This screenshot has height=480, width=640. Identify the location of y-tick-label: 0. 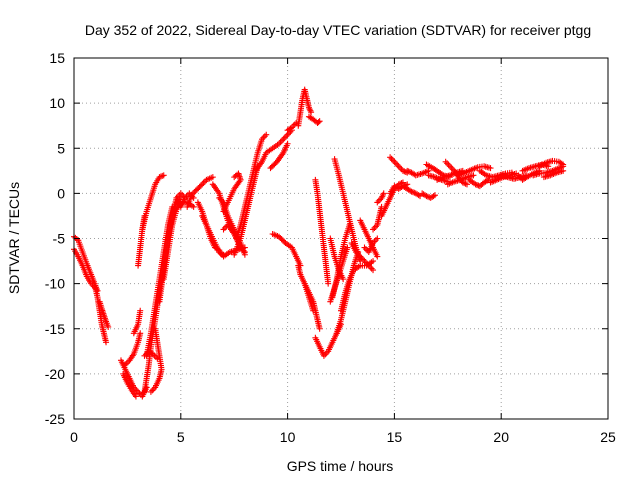
(61, 193).